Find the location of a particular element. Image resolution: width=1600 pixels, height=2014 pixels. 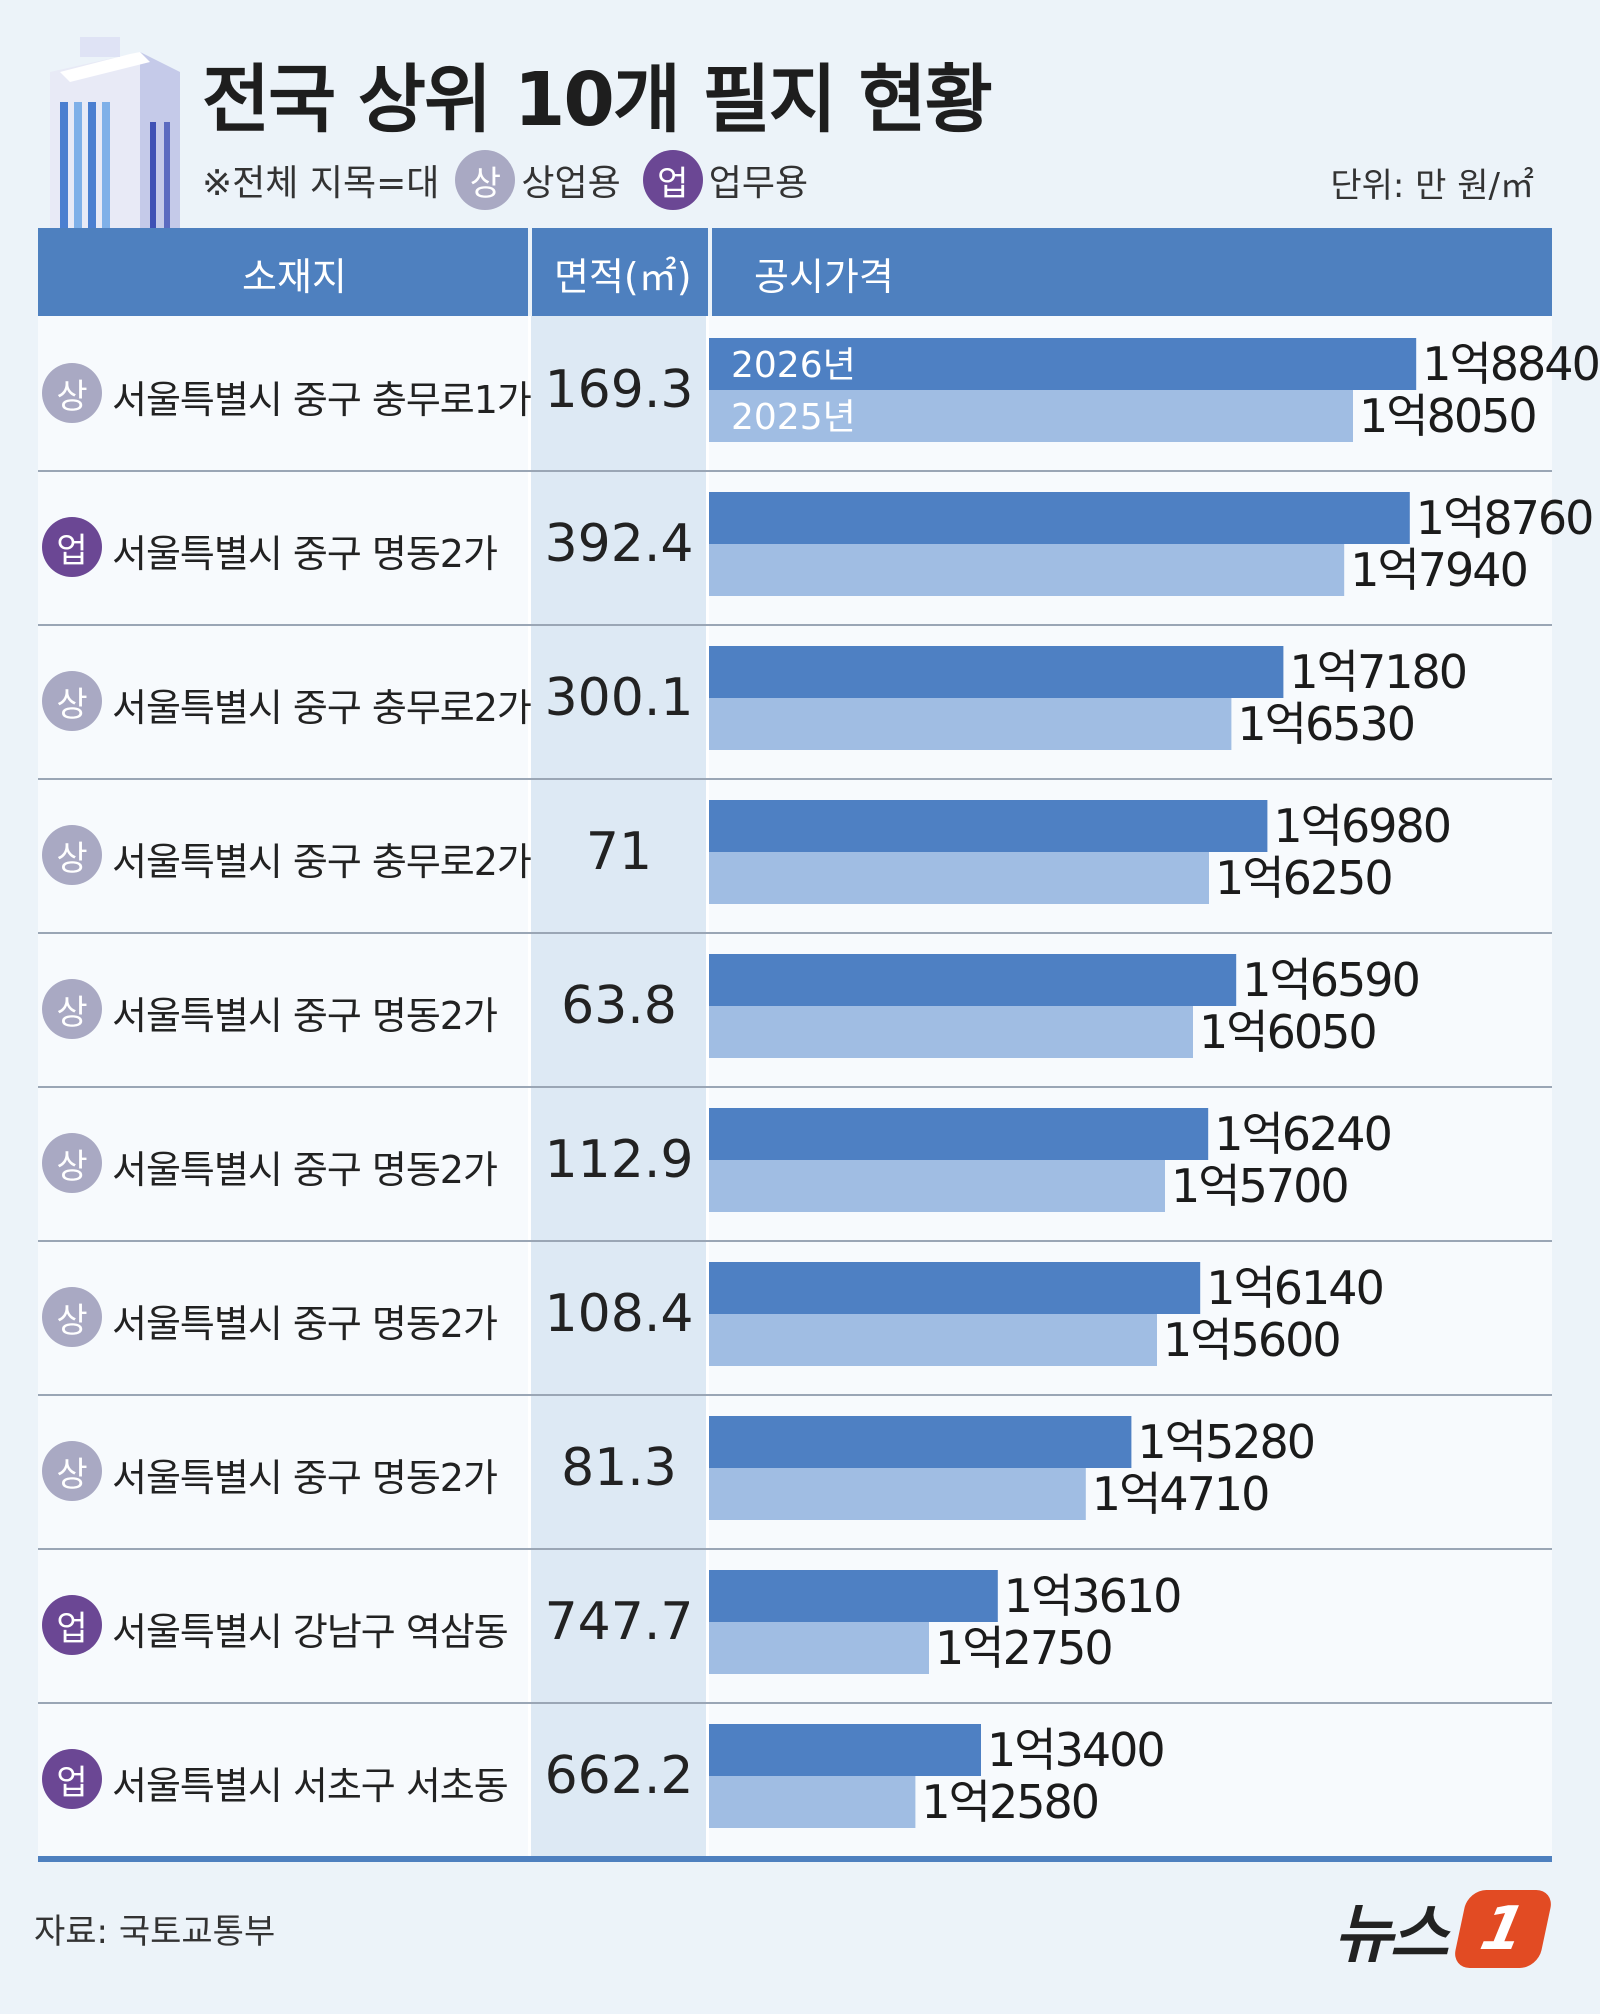

location-text: 서울특별시 강남구 역삼동 is located at coordinates (310, 1632).